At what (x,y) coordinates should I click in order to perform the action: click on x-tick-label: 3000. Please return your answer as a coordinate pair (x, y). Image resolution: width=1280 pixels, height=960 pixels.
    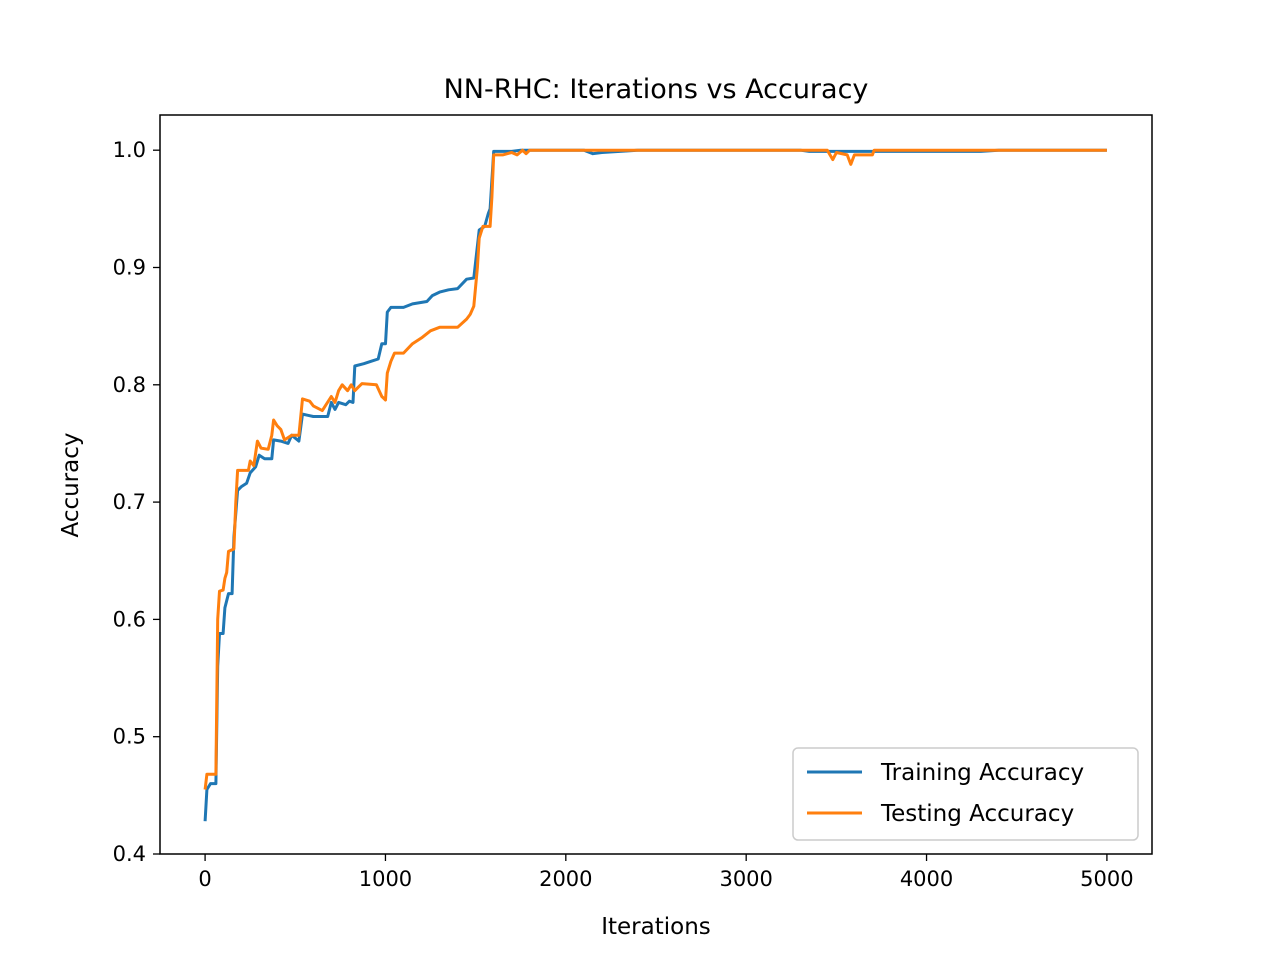
    Looking at the image, I should click on (745, 879).